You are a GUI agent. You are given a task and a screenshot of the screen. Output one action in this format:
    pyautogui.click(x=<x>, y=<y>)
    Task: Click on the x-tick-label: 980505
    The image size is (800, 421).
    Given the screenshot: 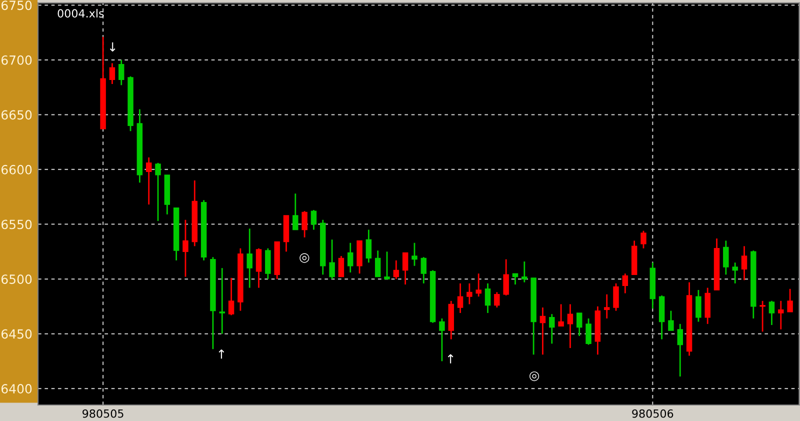 What is the action you would take?
    pyautogui.click(x=103, y=413)
    